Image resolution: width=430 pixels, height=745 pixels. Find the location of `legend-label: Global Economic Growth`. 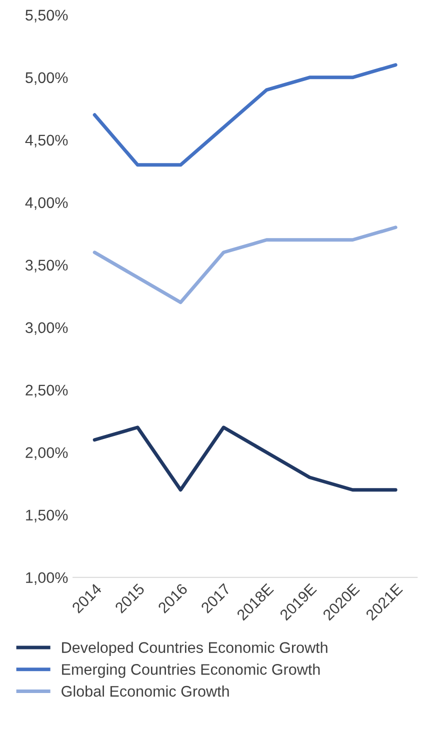

legend-label: Global Economic Growth is located at coordinates (145, 691).